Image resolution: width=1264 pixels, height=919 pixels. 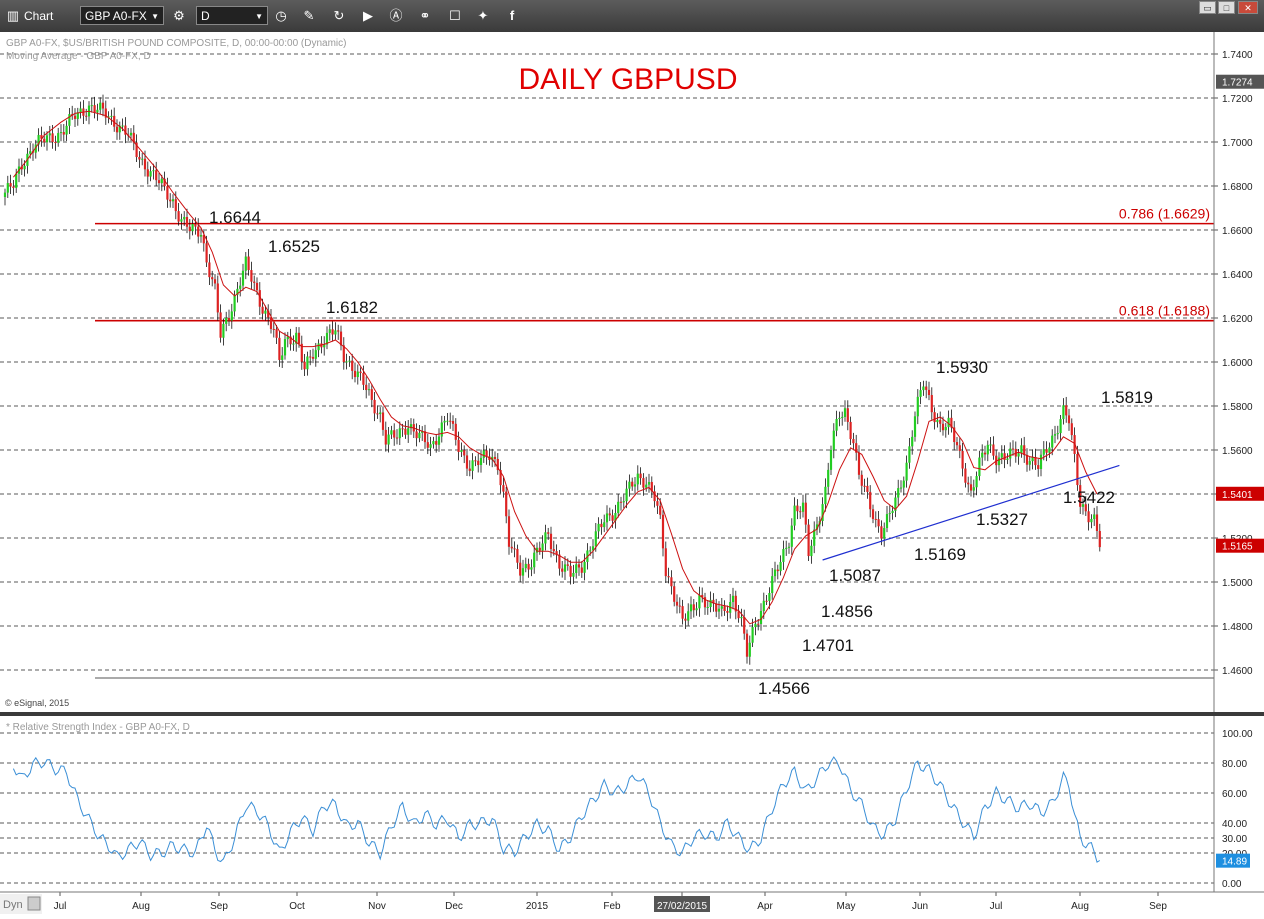 What do you see at coordinates (1237, 231) in the screenshot?
I see `price-tick-label: 1.6600` at bounding box center [1237, 231].